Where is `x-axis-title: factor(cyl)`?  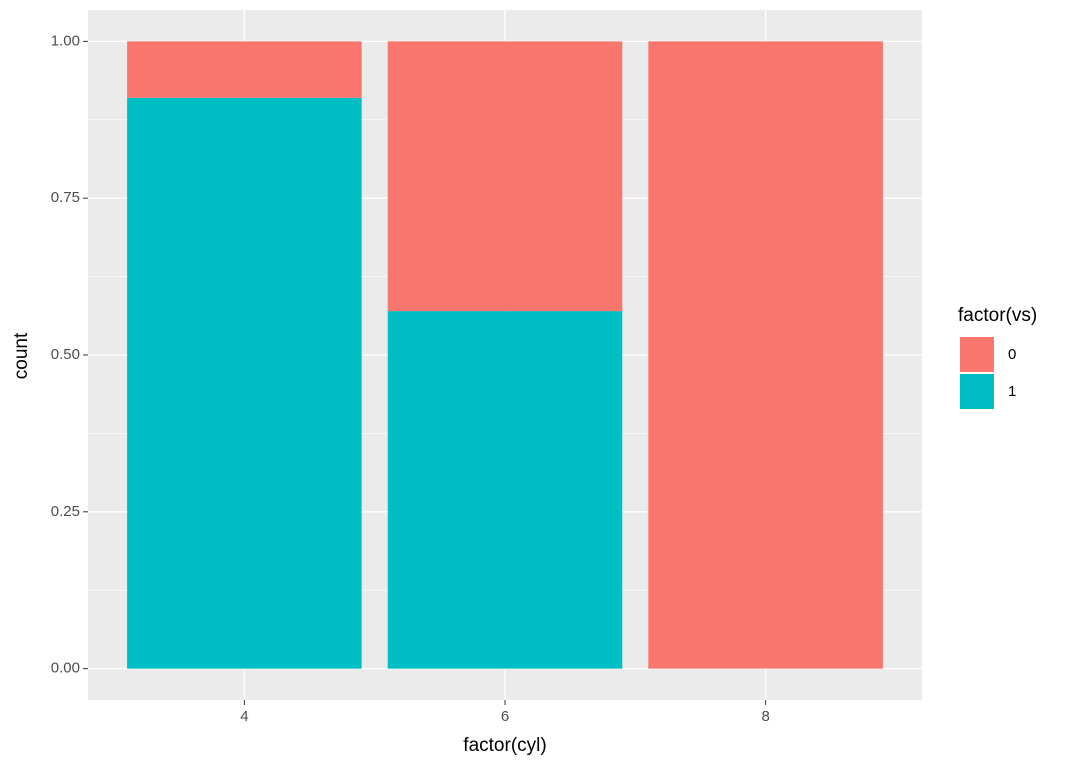
x-axis-title: factor(cyl) is located at coordinates (504, 745).